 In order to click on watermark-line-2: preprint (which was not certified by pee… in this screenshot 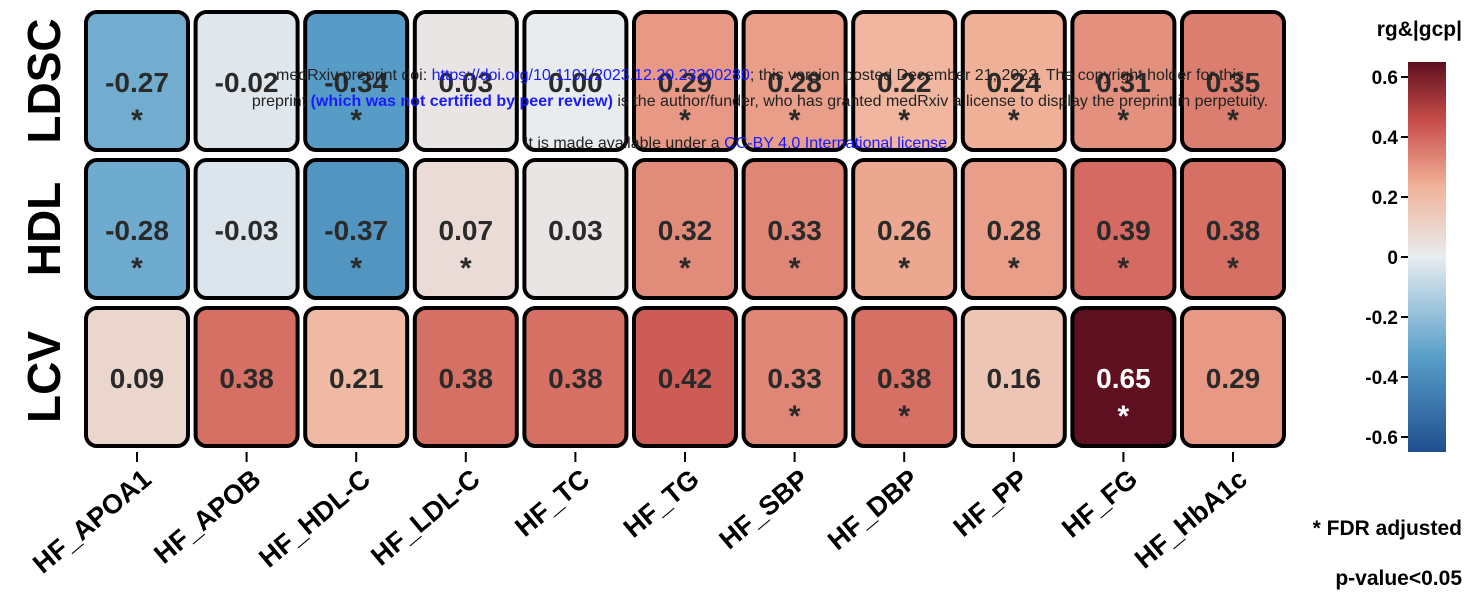, I will do `click(760, 101)`.